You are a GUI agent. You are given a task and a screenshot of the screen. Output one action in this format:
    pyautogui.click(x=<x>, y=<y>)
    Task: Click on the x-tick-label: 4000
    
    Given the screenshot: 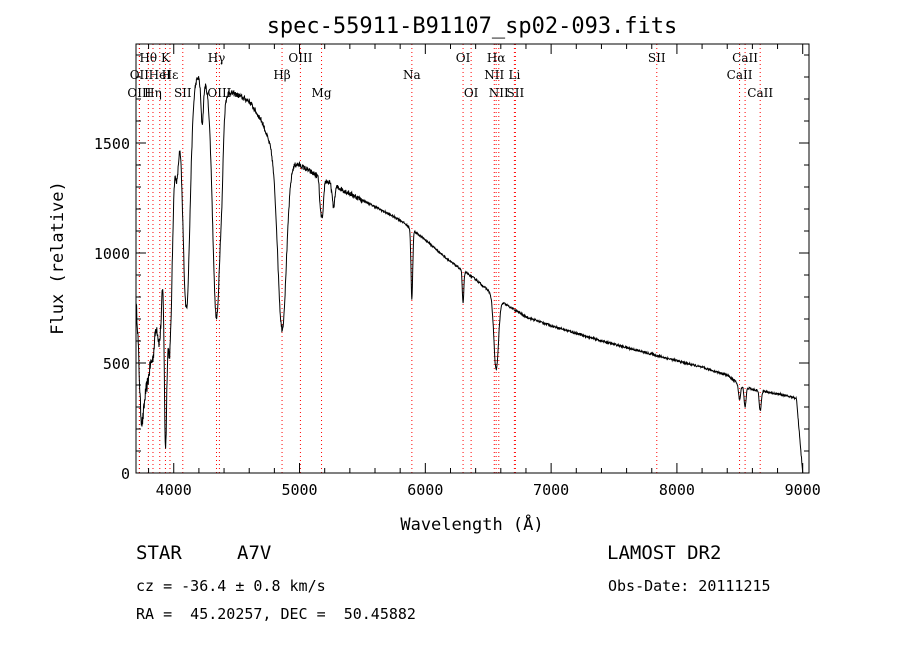 What is the action you would take?
    pyautogui.click(x=174, y=490)
    